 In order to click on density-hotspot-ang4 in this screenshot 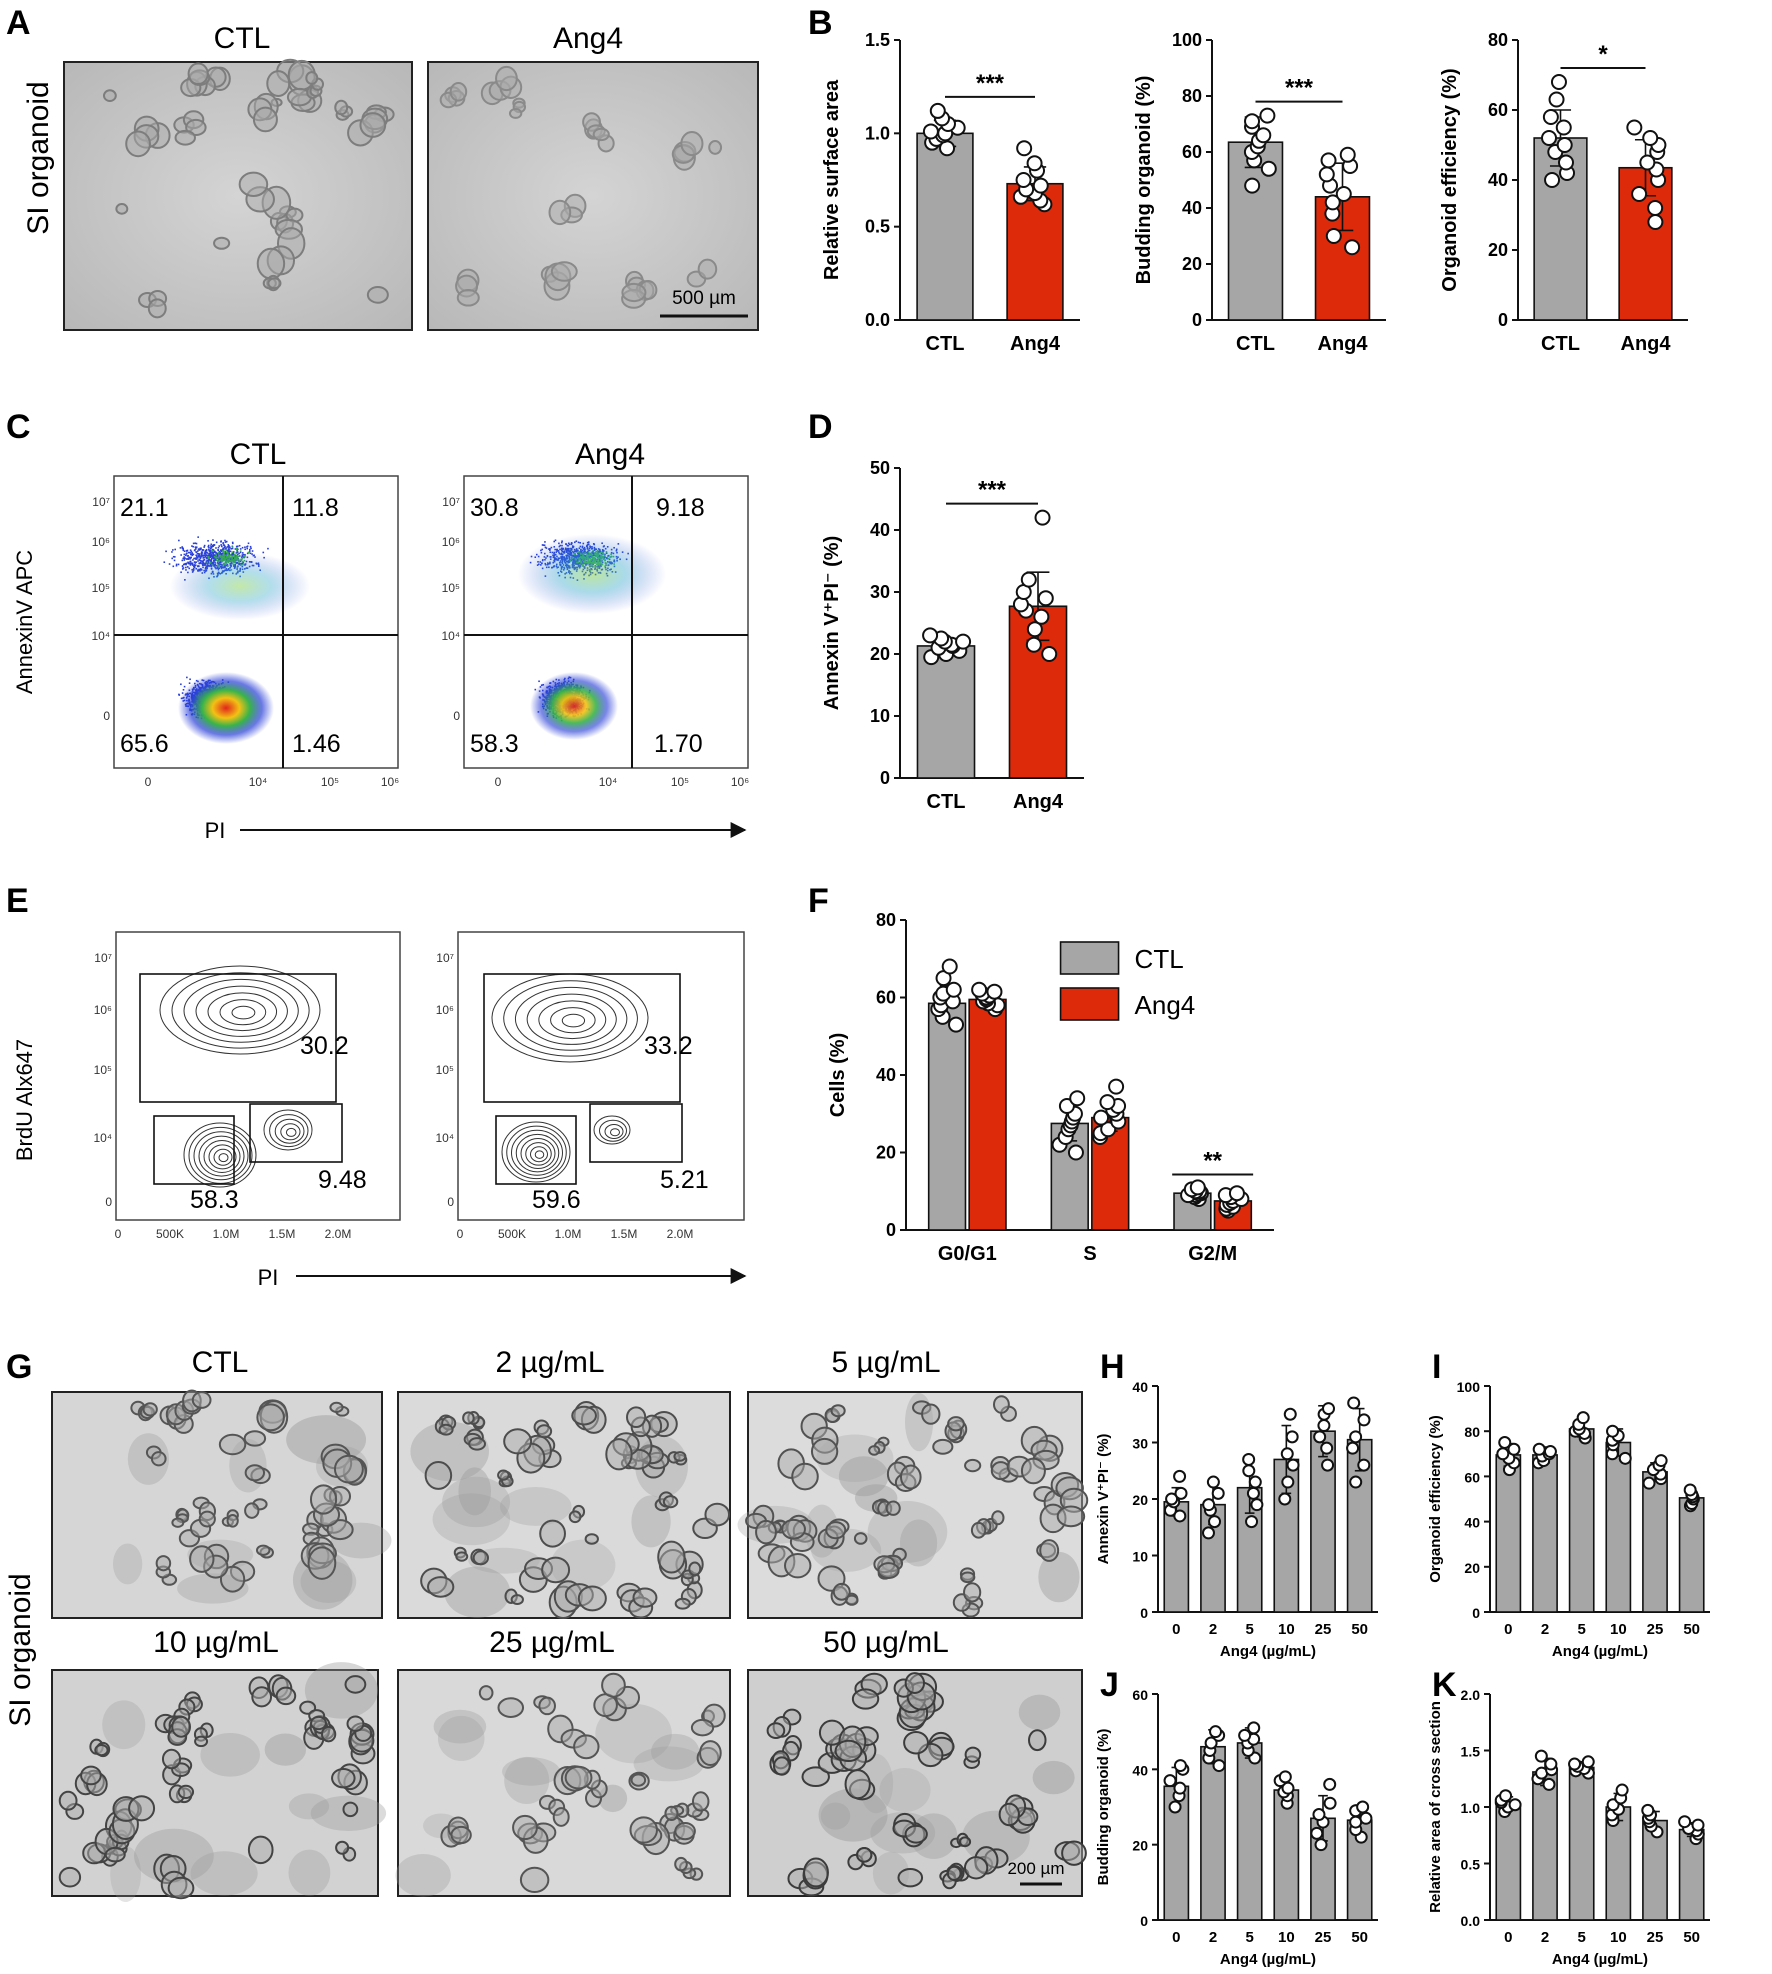, I will do `click(574, 706)`.